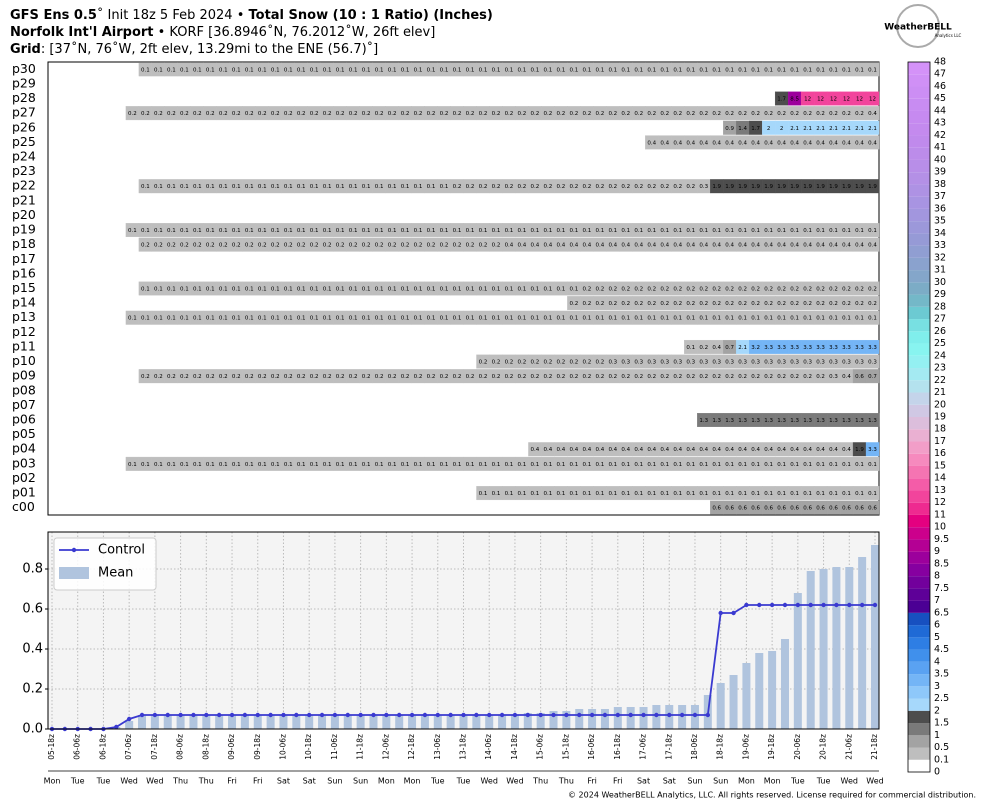  I want to click on cell-label: 1.9, so click(872, 187).